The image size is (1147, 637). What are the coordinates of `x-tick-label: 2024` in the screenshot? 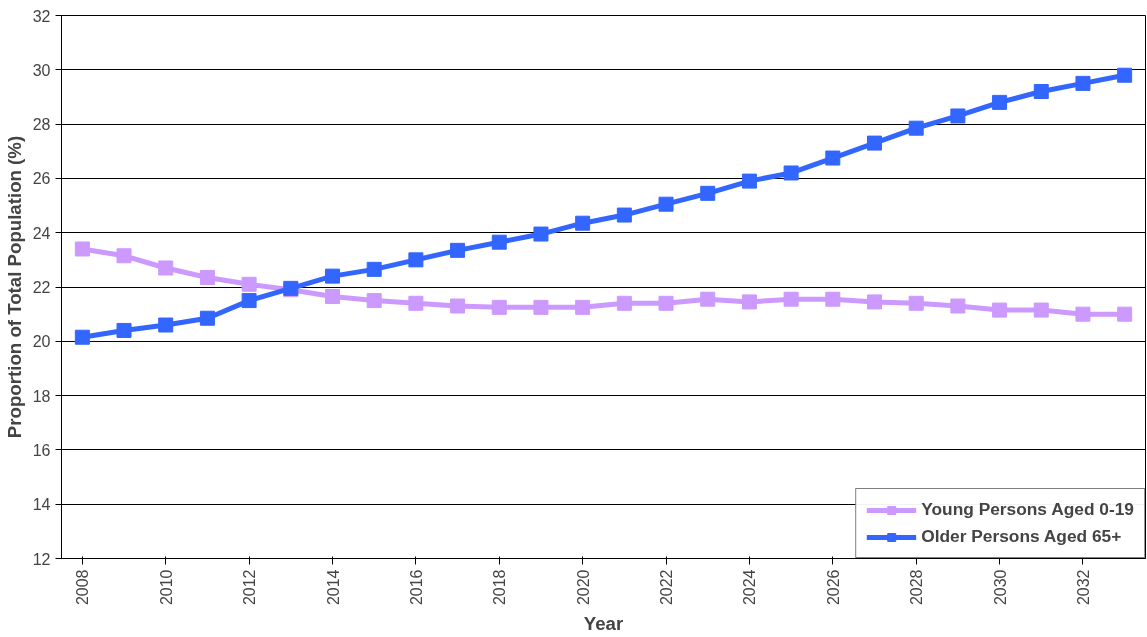 It's located at (750, 587).